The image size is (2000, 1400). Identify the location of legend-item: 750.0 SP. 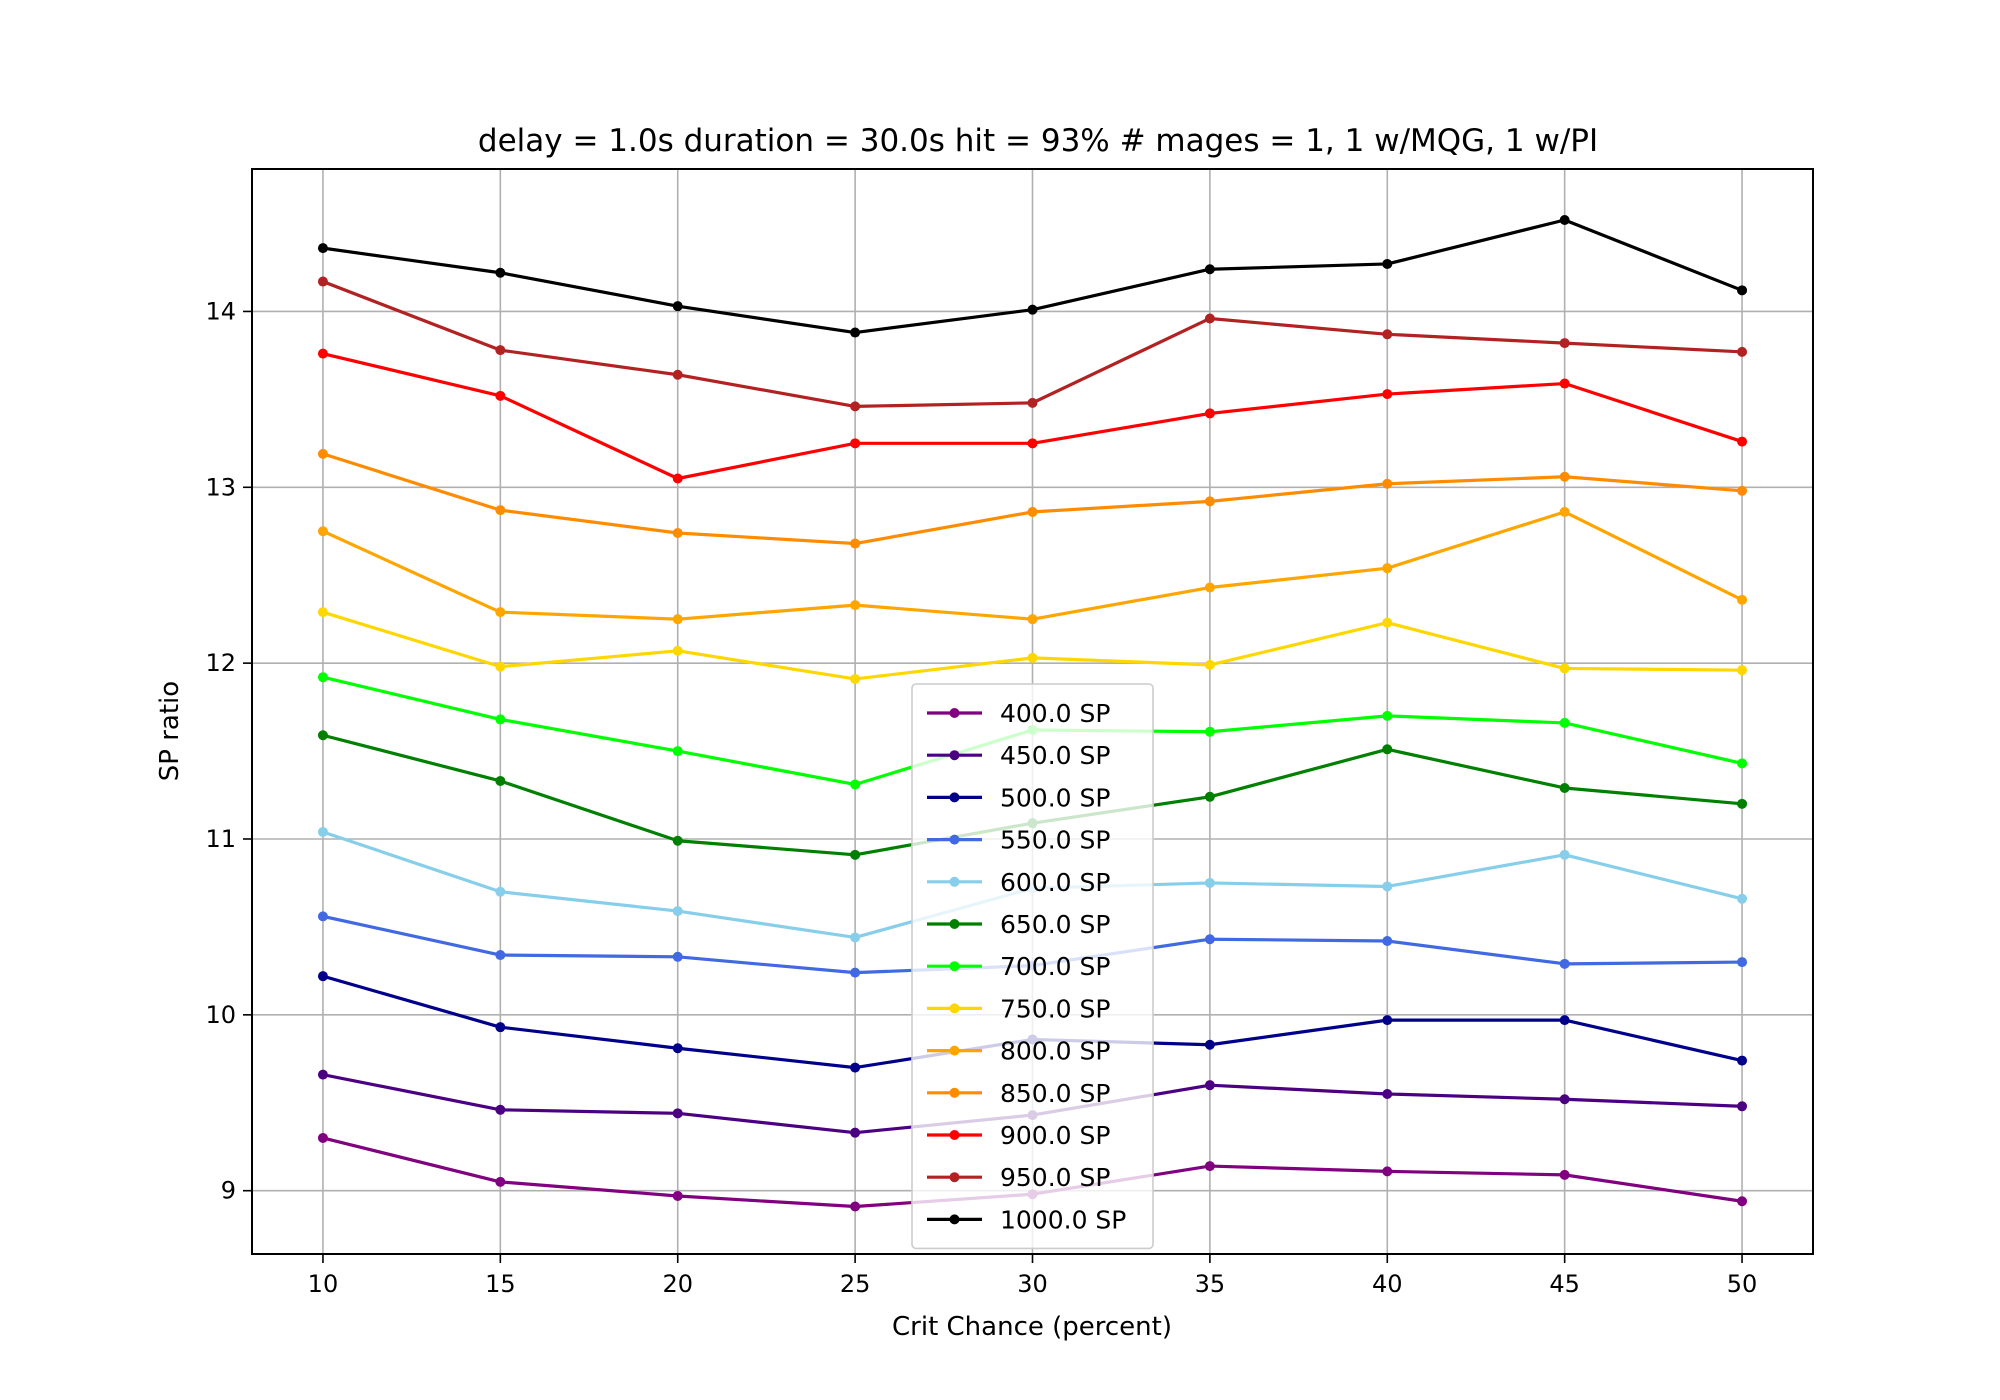
(1018, 1008).